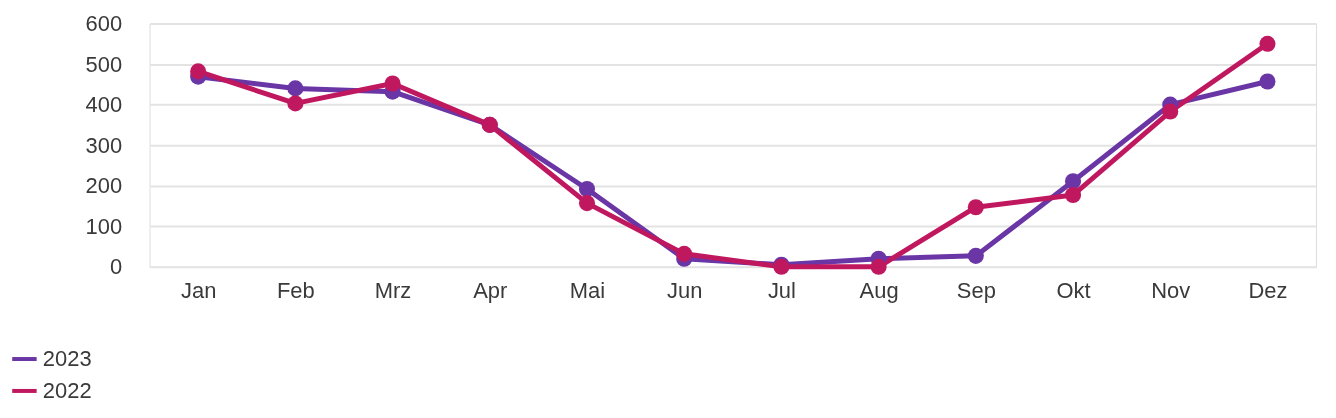 The width and height of the screenshot is (1336, 418). What do you see at coordinates (104, 226) in the screenshot?
I see `y-tick-label: 100` at bounding box center [104, 226].